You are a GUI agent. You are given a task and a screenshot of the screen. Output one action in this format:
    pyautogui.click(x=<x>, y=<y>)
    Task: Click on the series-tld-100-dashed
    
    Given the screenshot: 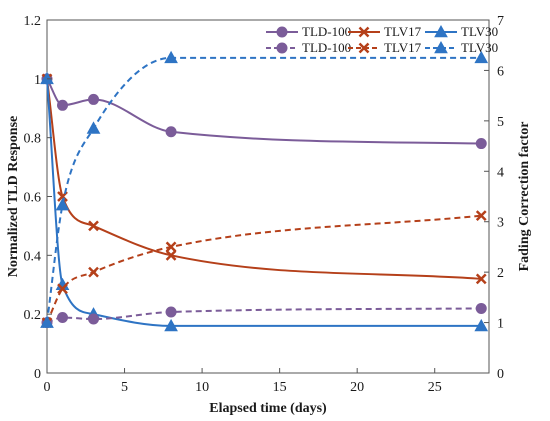 What is the action you would take?
    pyautogui.click(x=264, y=315)
    